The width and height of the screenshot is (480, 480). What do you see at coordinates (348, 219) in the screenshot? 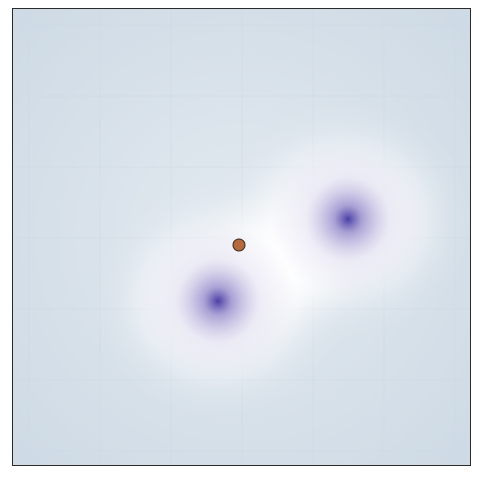
I see `well-upper-right` at bounding box center [348, 219].